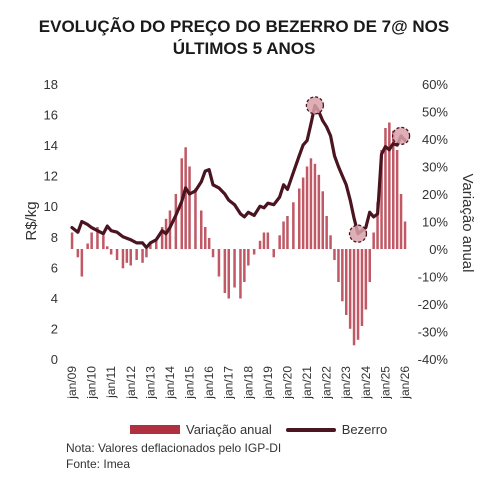 This screenshot has width=488, height=487. I want to click on x-tick-label: jan/14, so click(170, 383).